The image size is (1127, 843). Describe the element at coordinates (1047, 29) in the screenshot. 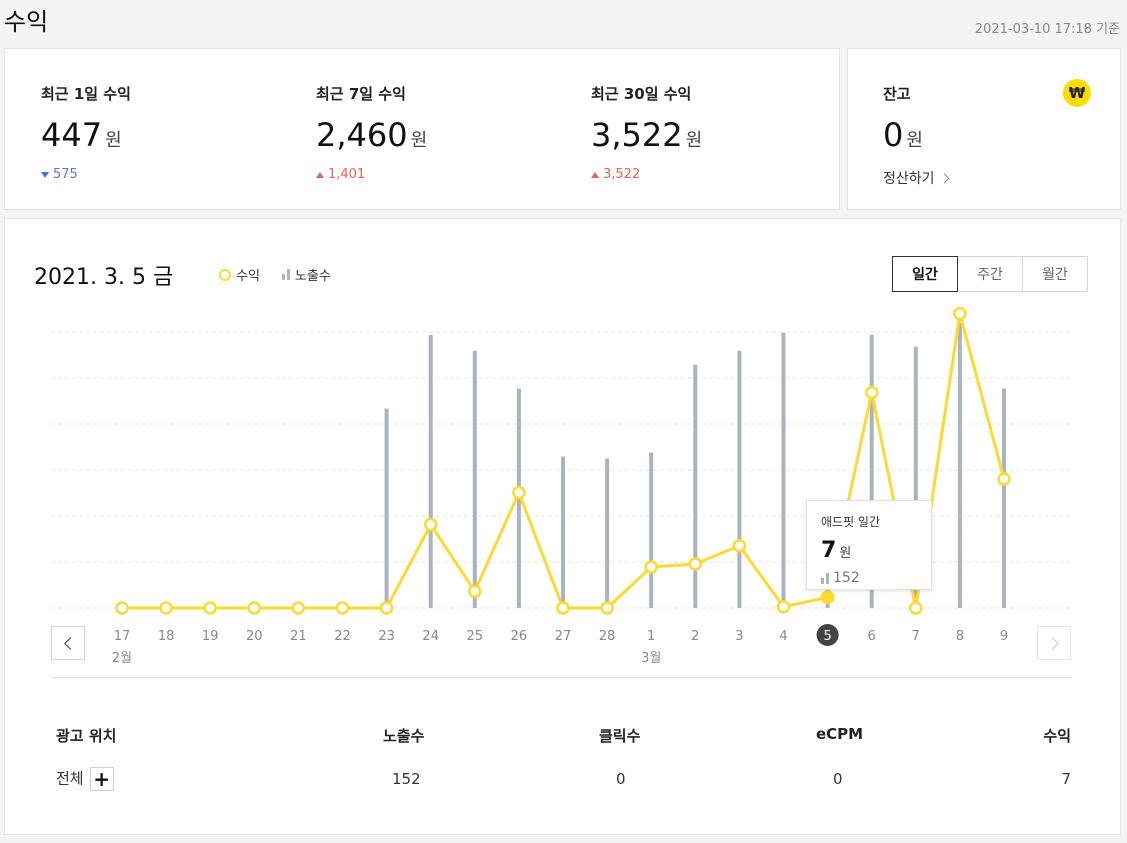

I see `updated-timestamp: 2021-03-10 17:18 기준` at that location.